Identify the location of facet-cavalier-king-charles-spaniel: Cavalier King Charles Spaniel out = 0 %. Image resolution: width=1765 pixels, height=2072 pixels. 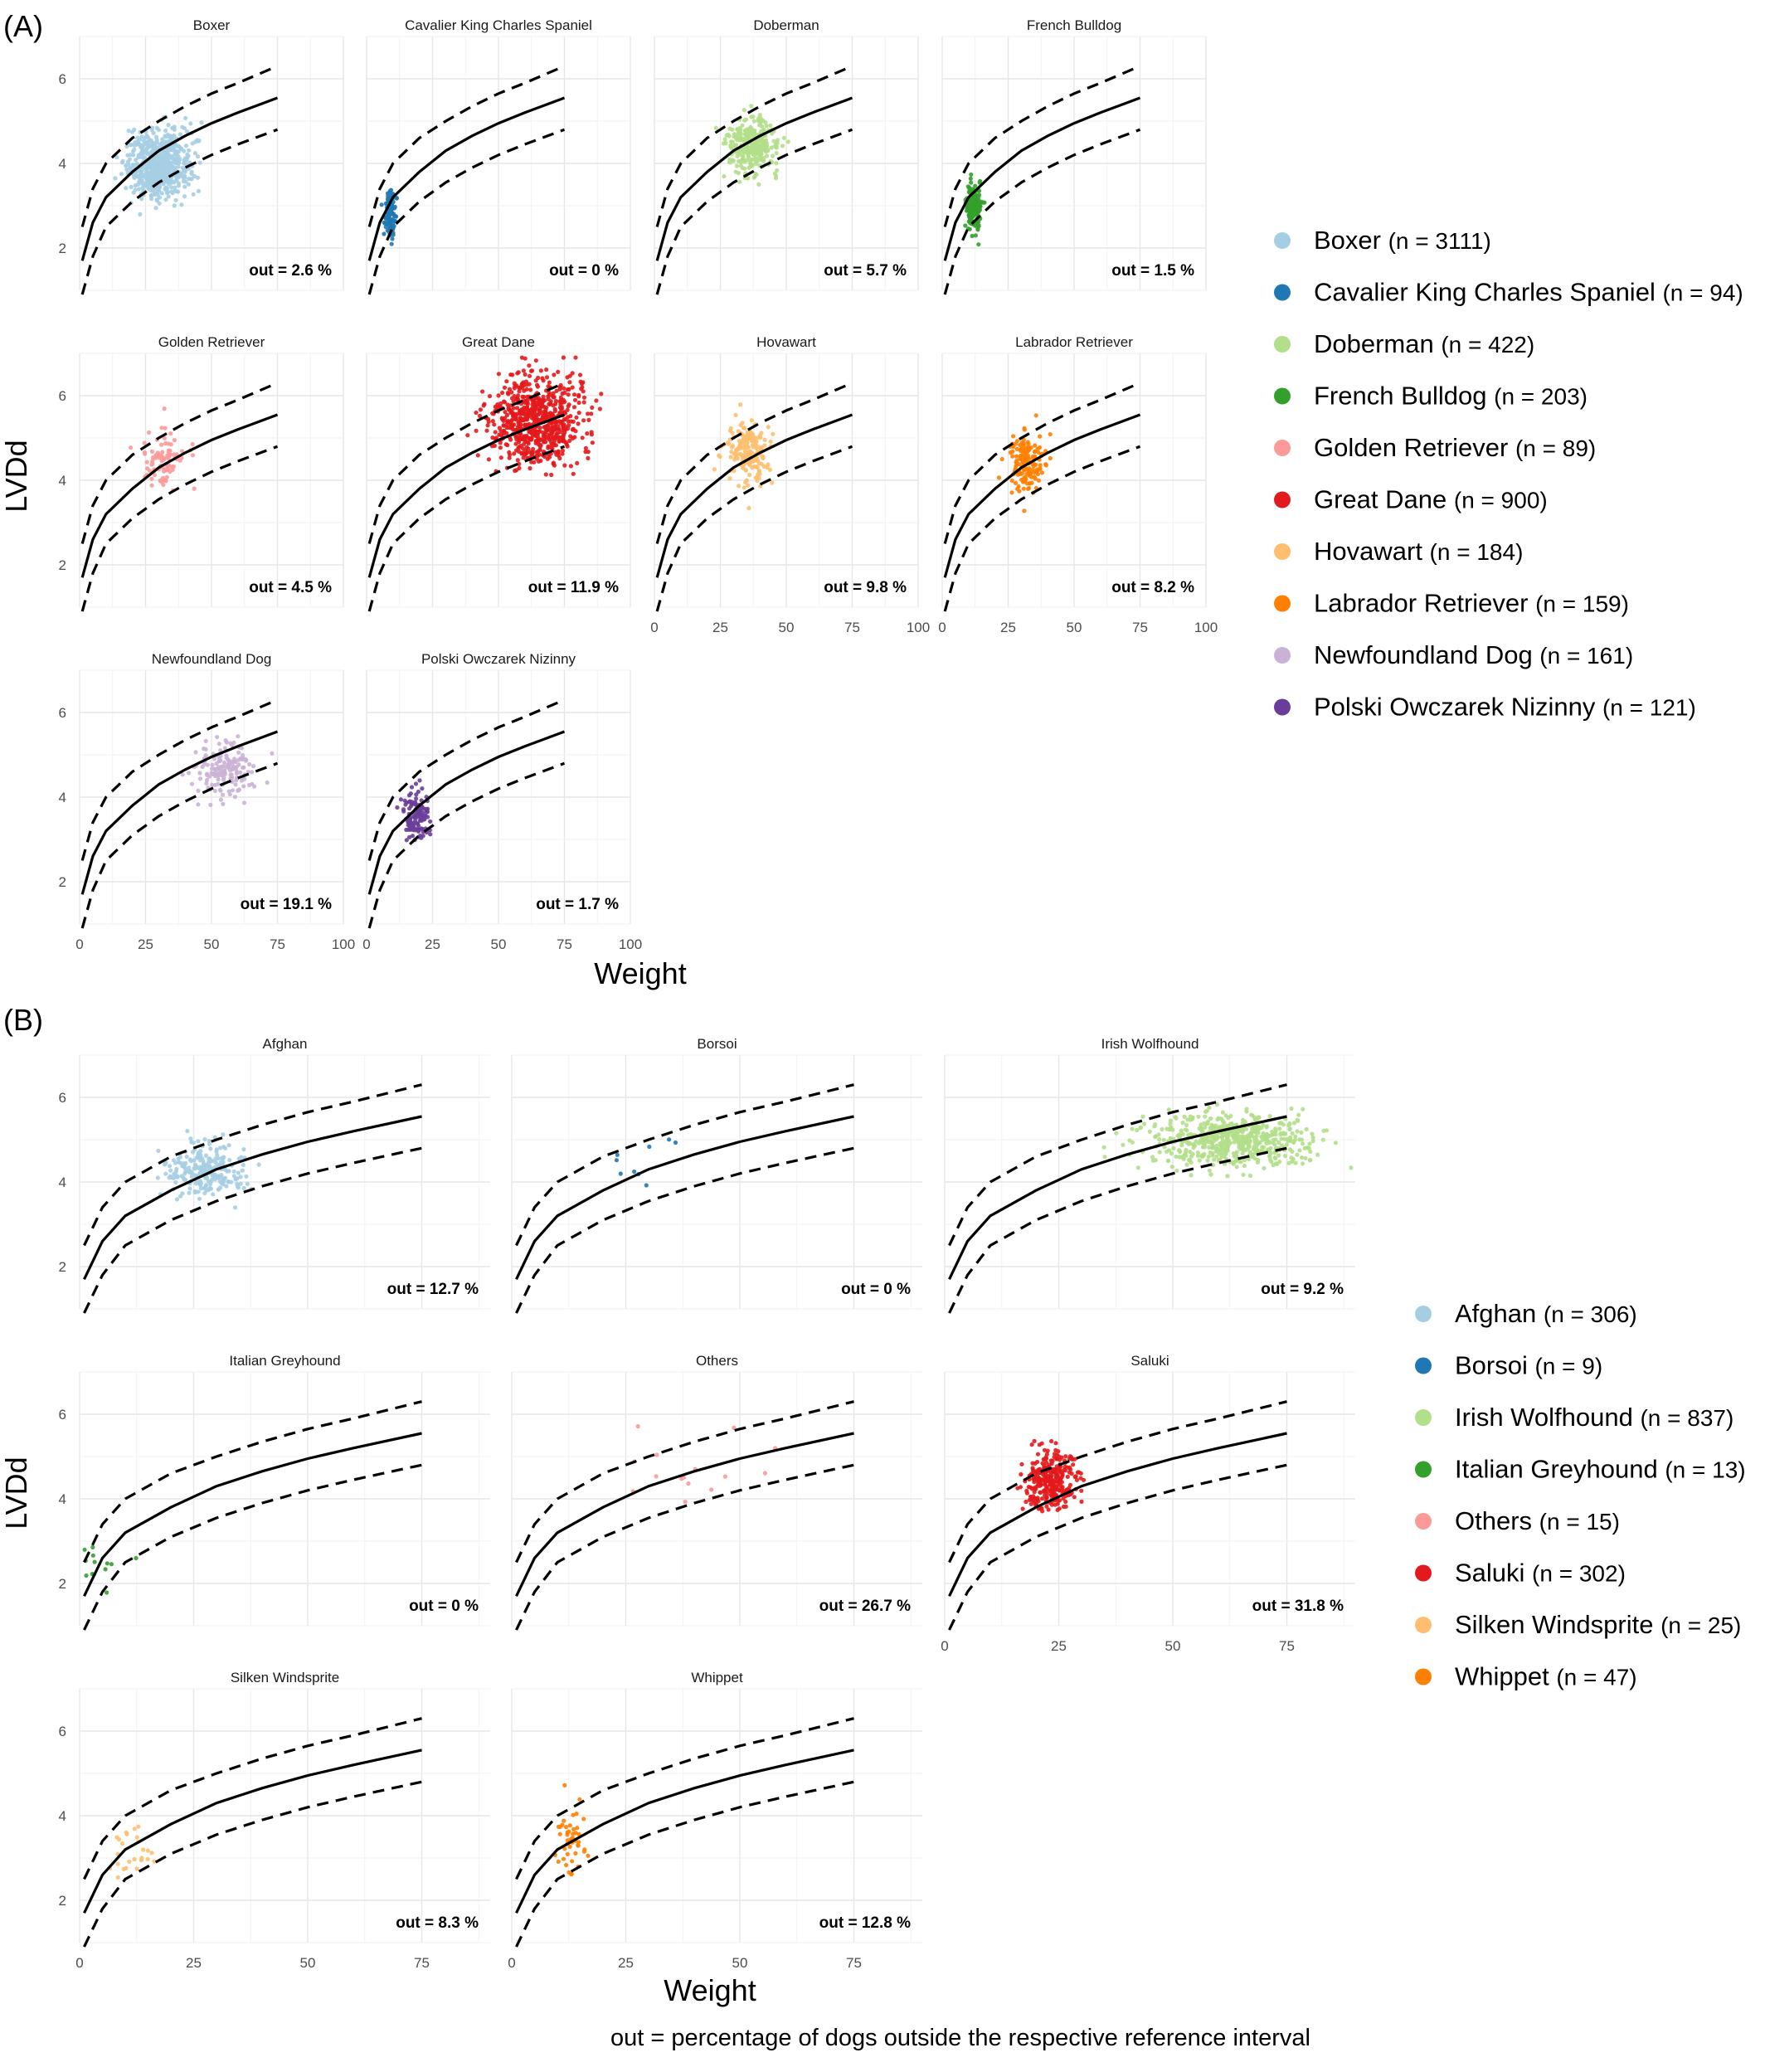
(498, 156).